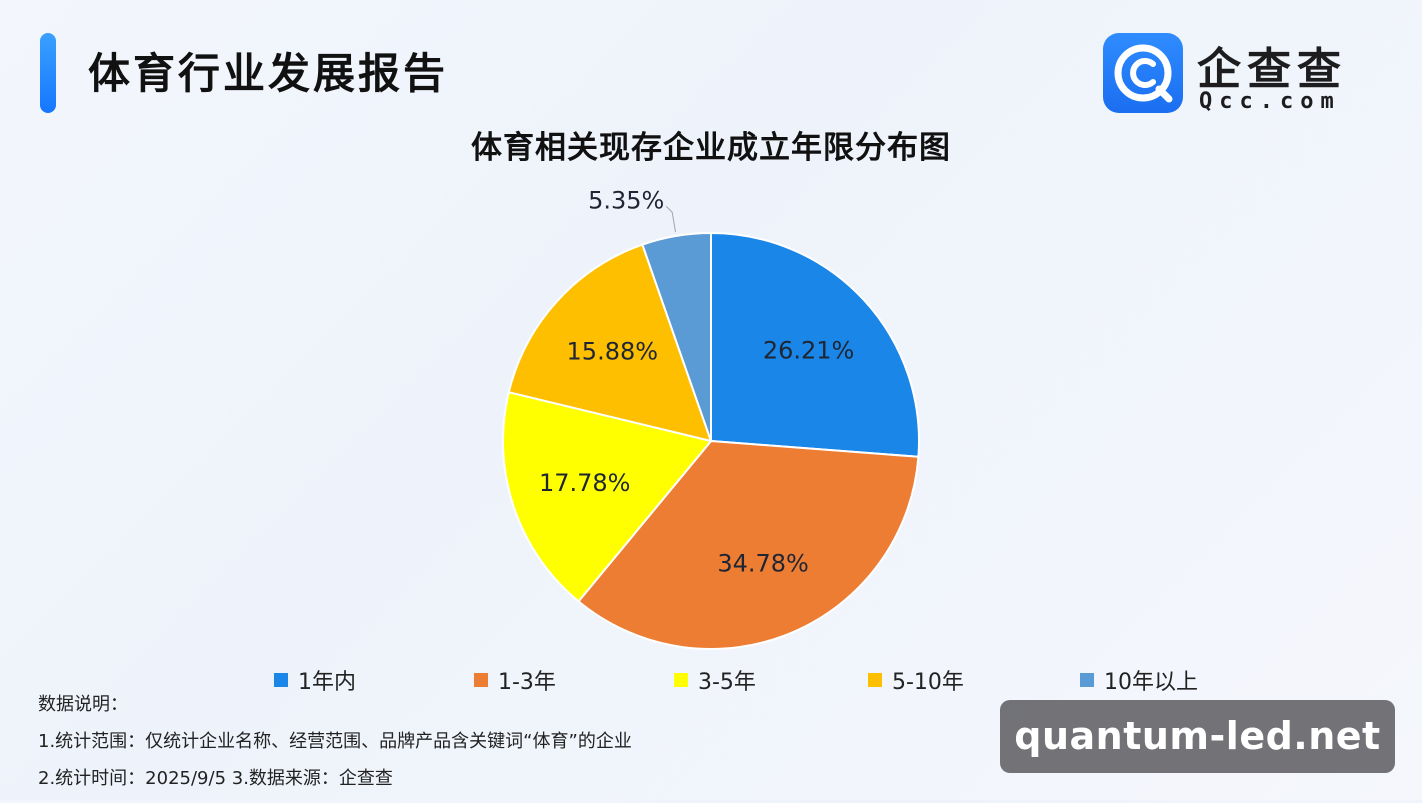 The image size is (1422, 803). I want to click on notes-time-source: 2.统计时间：2025/9/5 3.数据来源：企查查, so click(215, 778).